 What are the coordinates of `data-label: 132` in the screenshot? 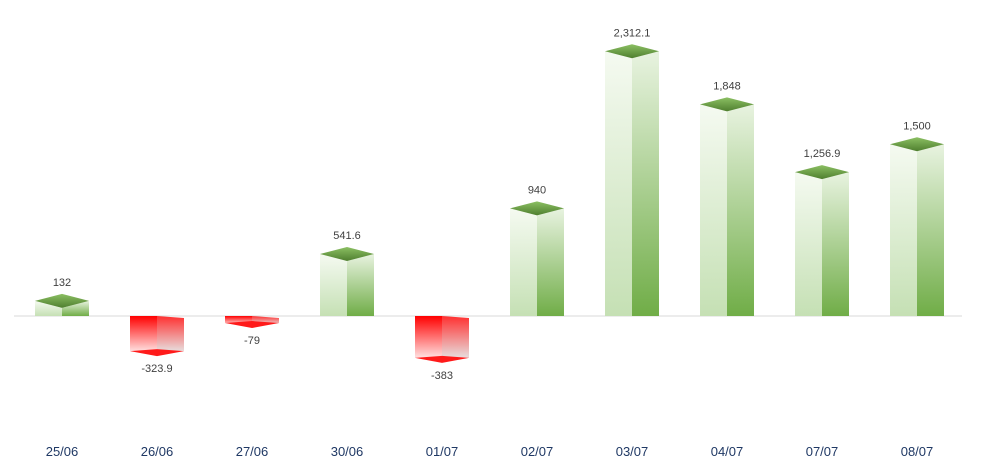 It's located at (62, 283).